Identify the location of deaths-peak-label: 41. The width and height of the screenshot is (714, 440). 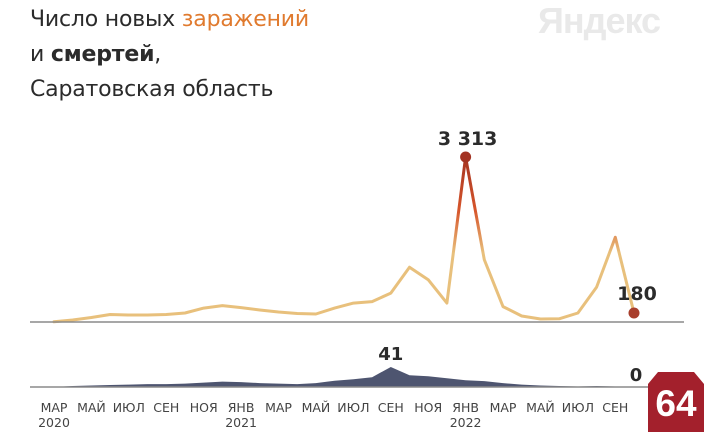
(390, 354).